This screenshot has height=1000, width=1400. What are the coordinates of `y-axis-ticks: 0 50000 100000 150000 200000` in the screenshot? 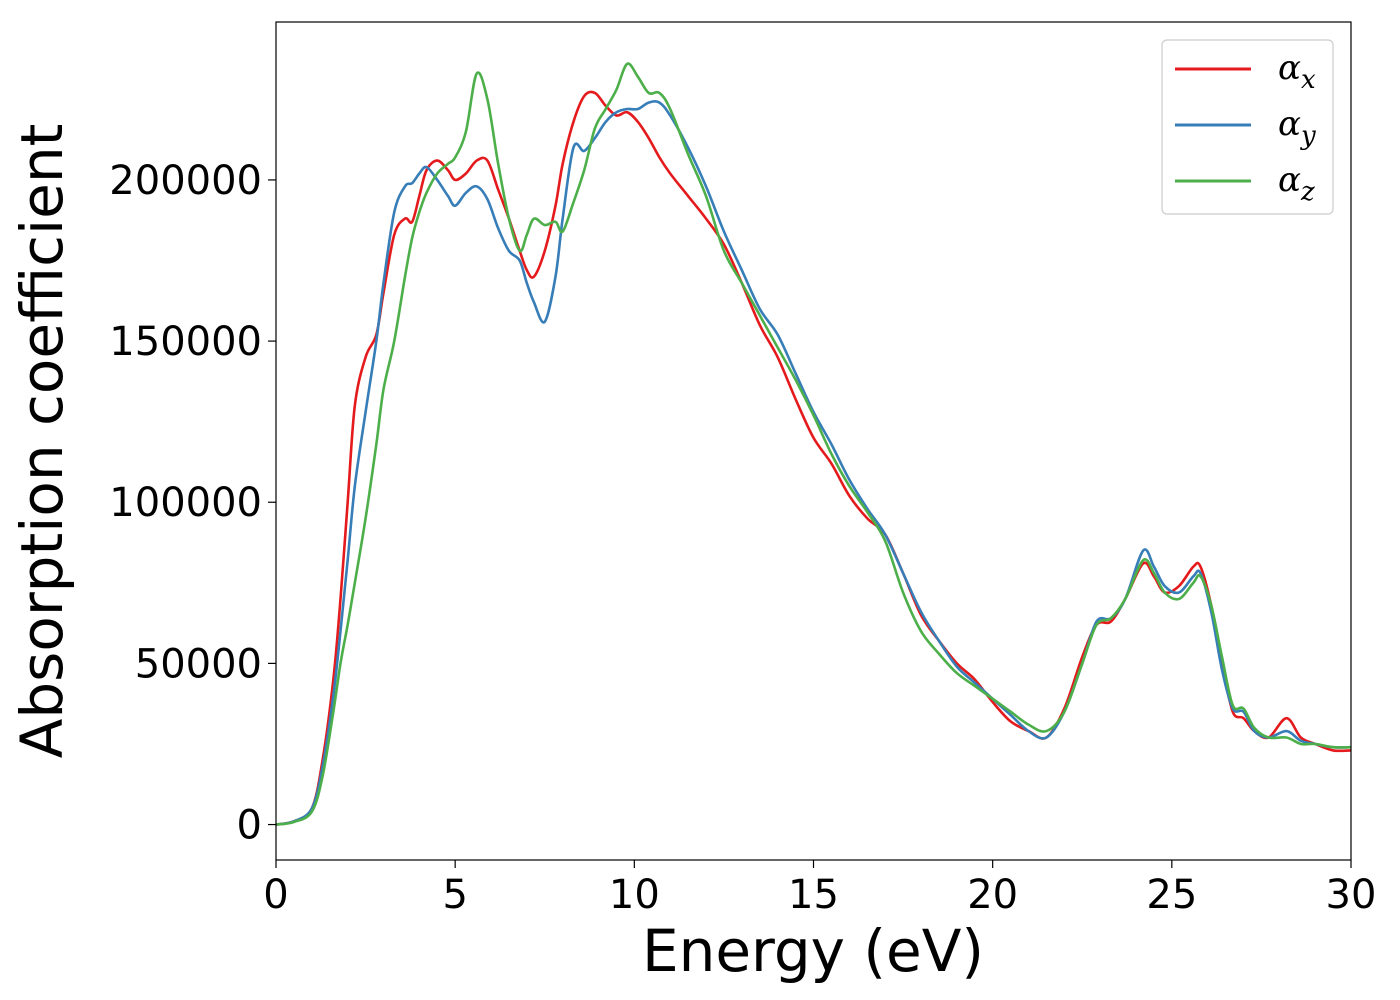 It's located at (192, 503).